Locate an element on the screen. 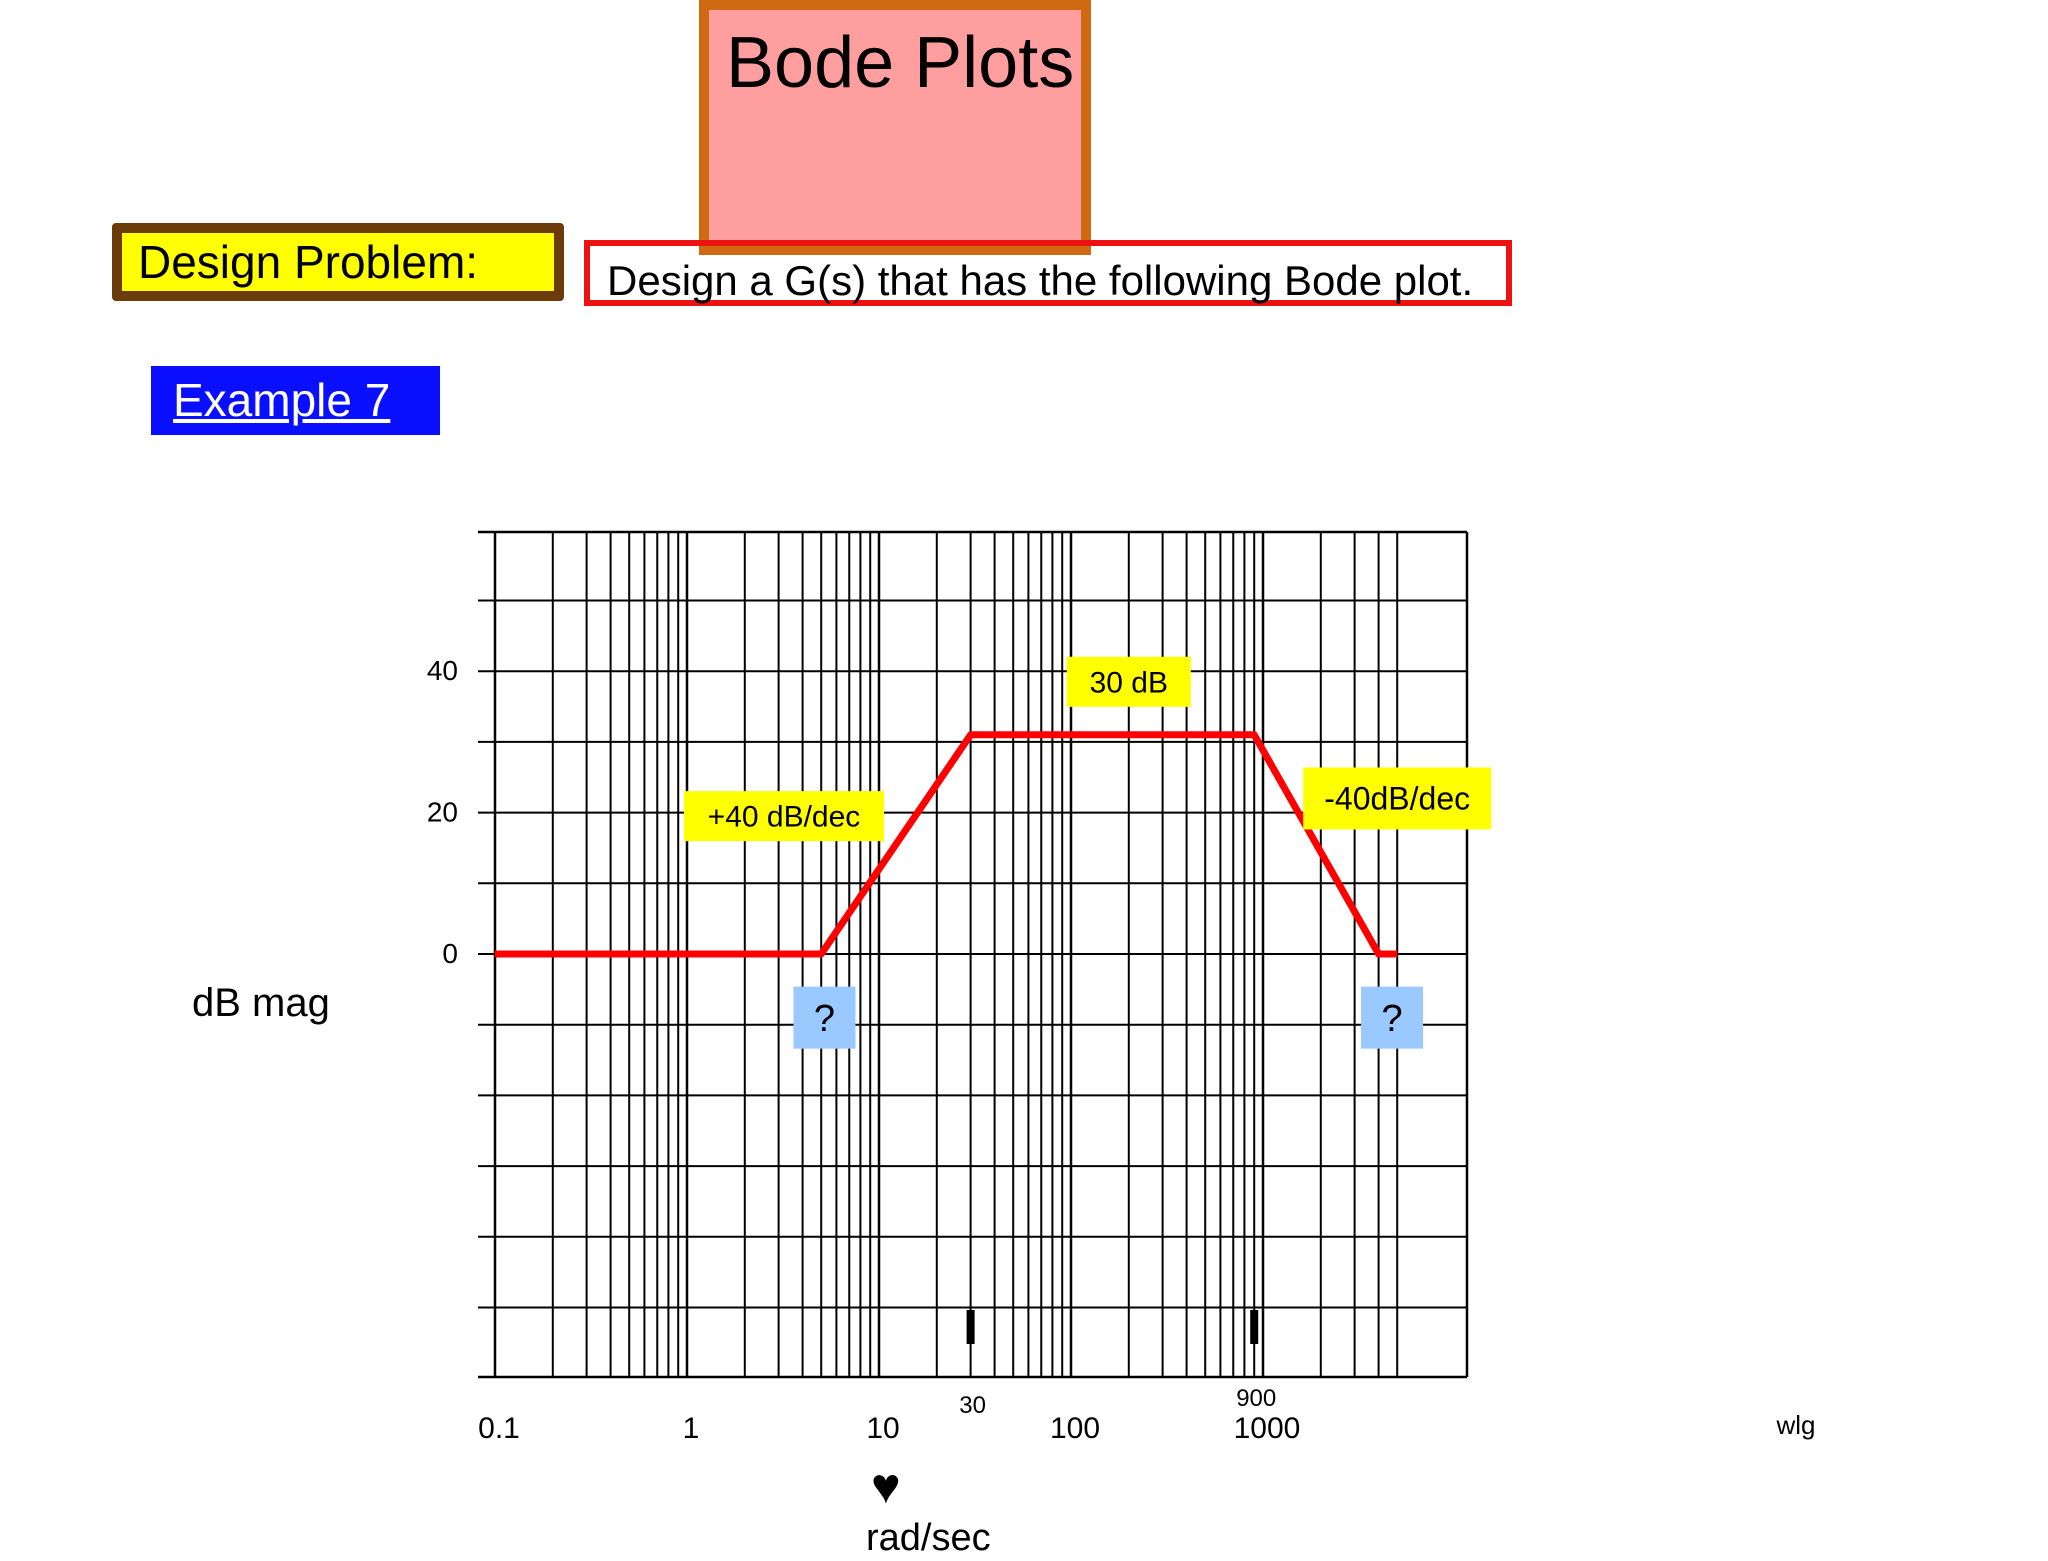 Image resolution: width=2048 pixels, height=1561 pixels. example-label: Example 7 is located at coordinates (295, 400).